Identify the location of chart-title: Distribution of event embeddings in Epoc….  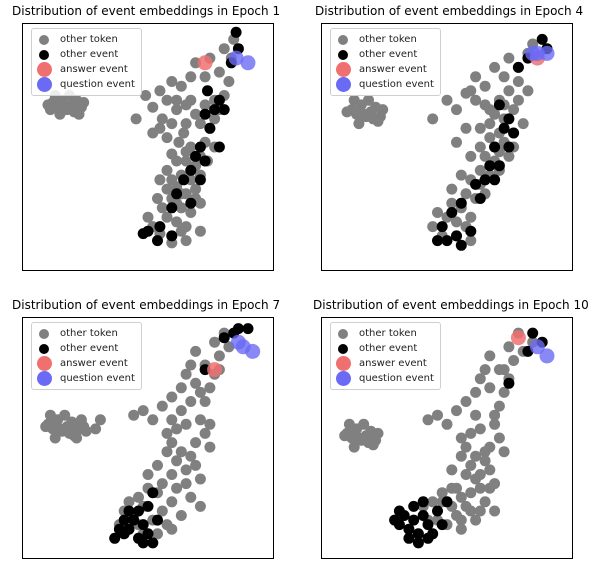
(146, 11).